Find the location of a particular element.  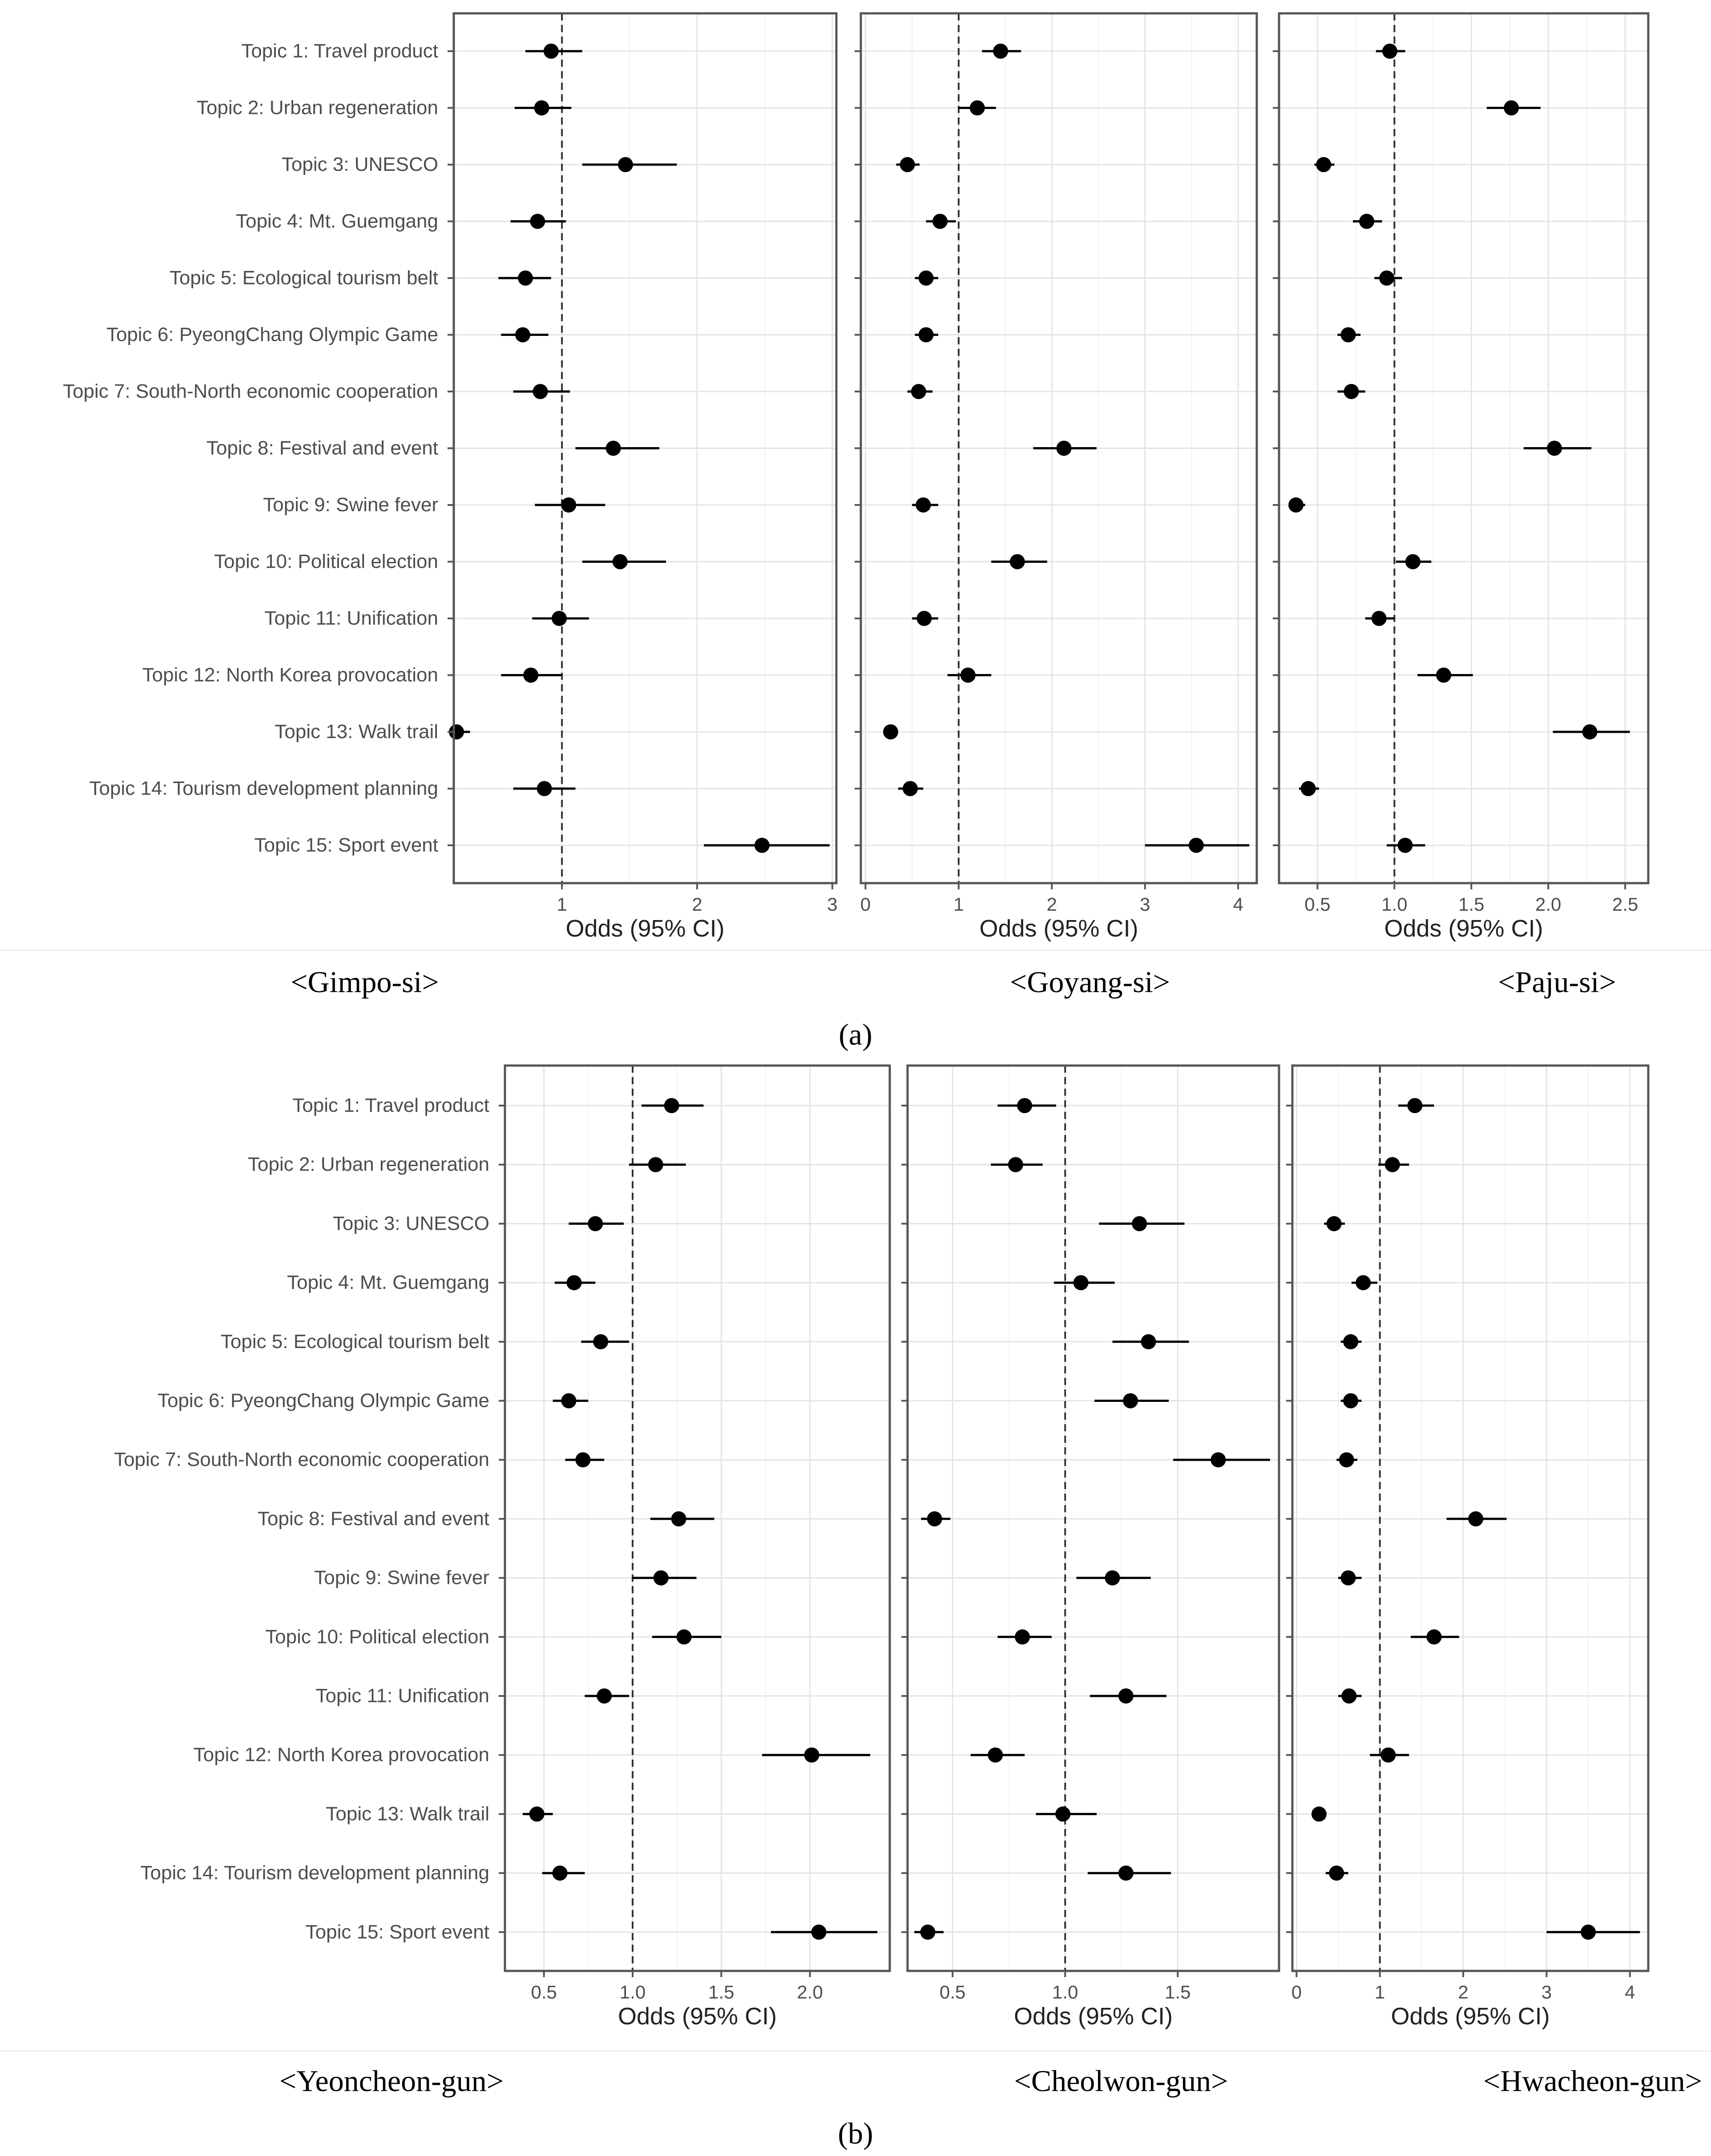

forest-panel-6: 0 1 2 3 4 Odds (95% CI) <Hwacheon-gun> is located at coordinates (1494, 1581).